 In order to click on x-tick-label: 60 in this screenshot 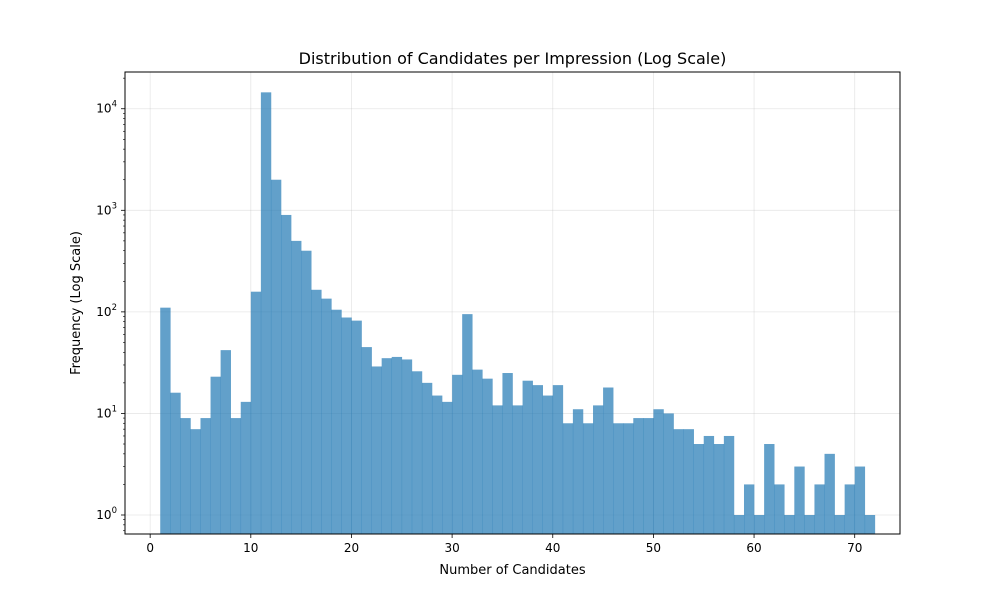, I will do `click(753, 548)`.